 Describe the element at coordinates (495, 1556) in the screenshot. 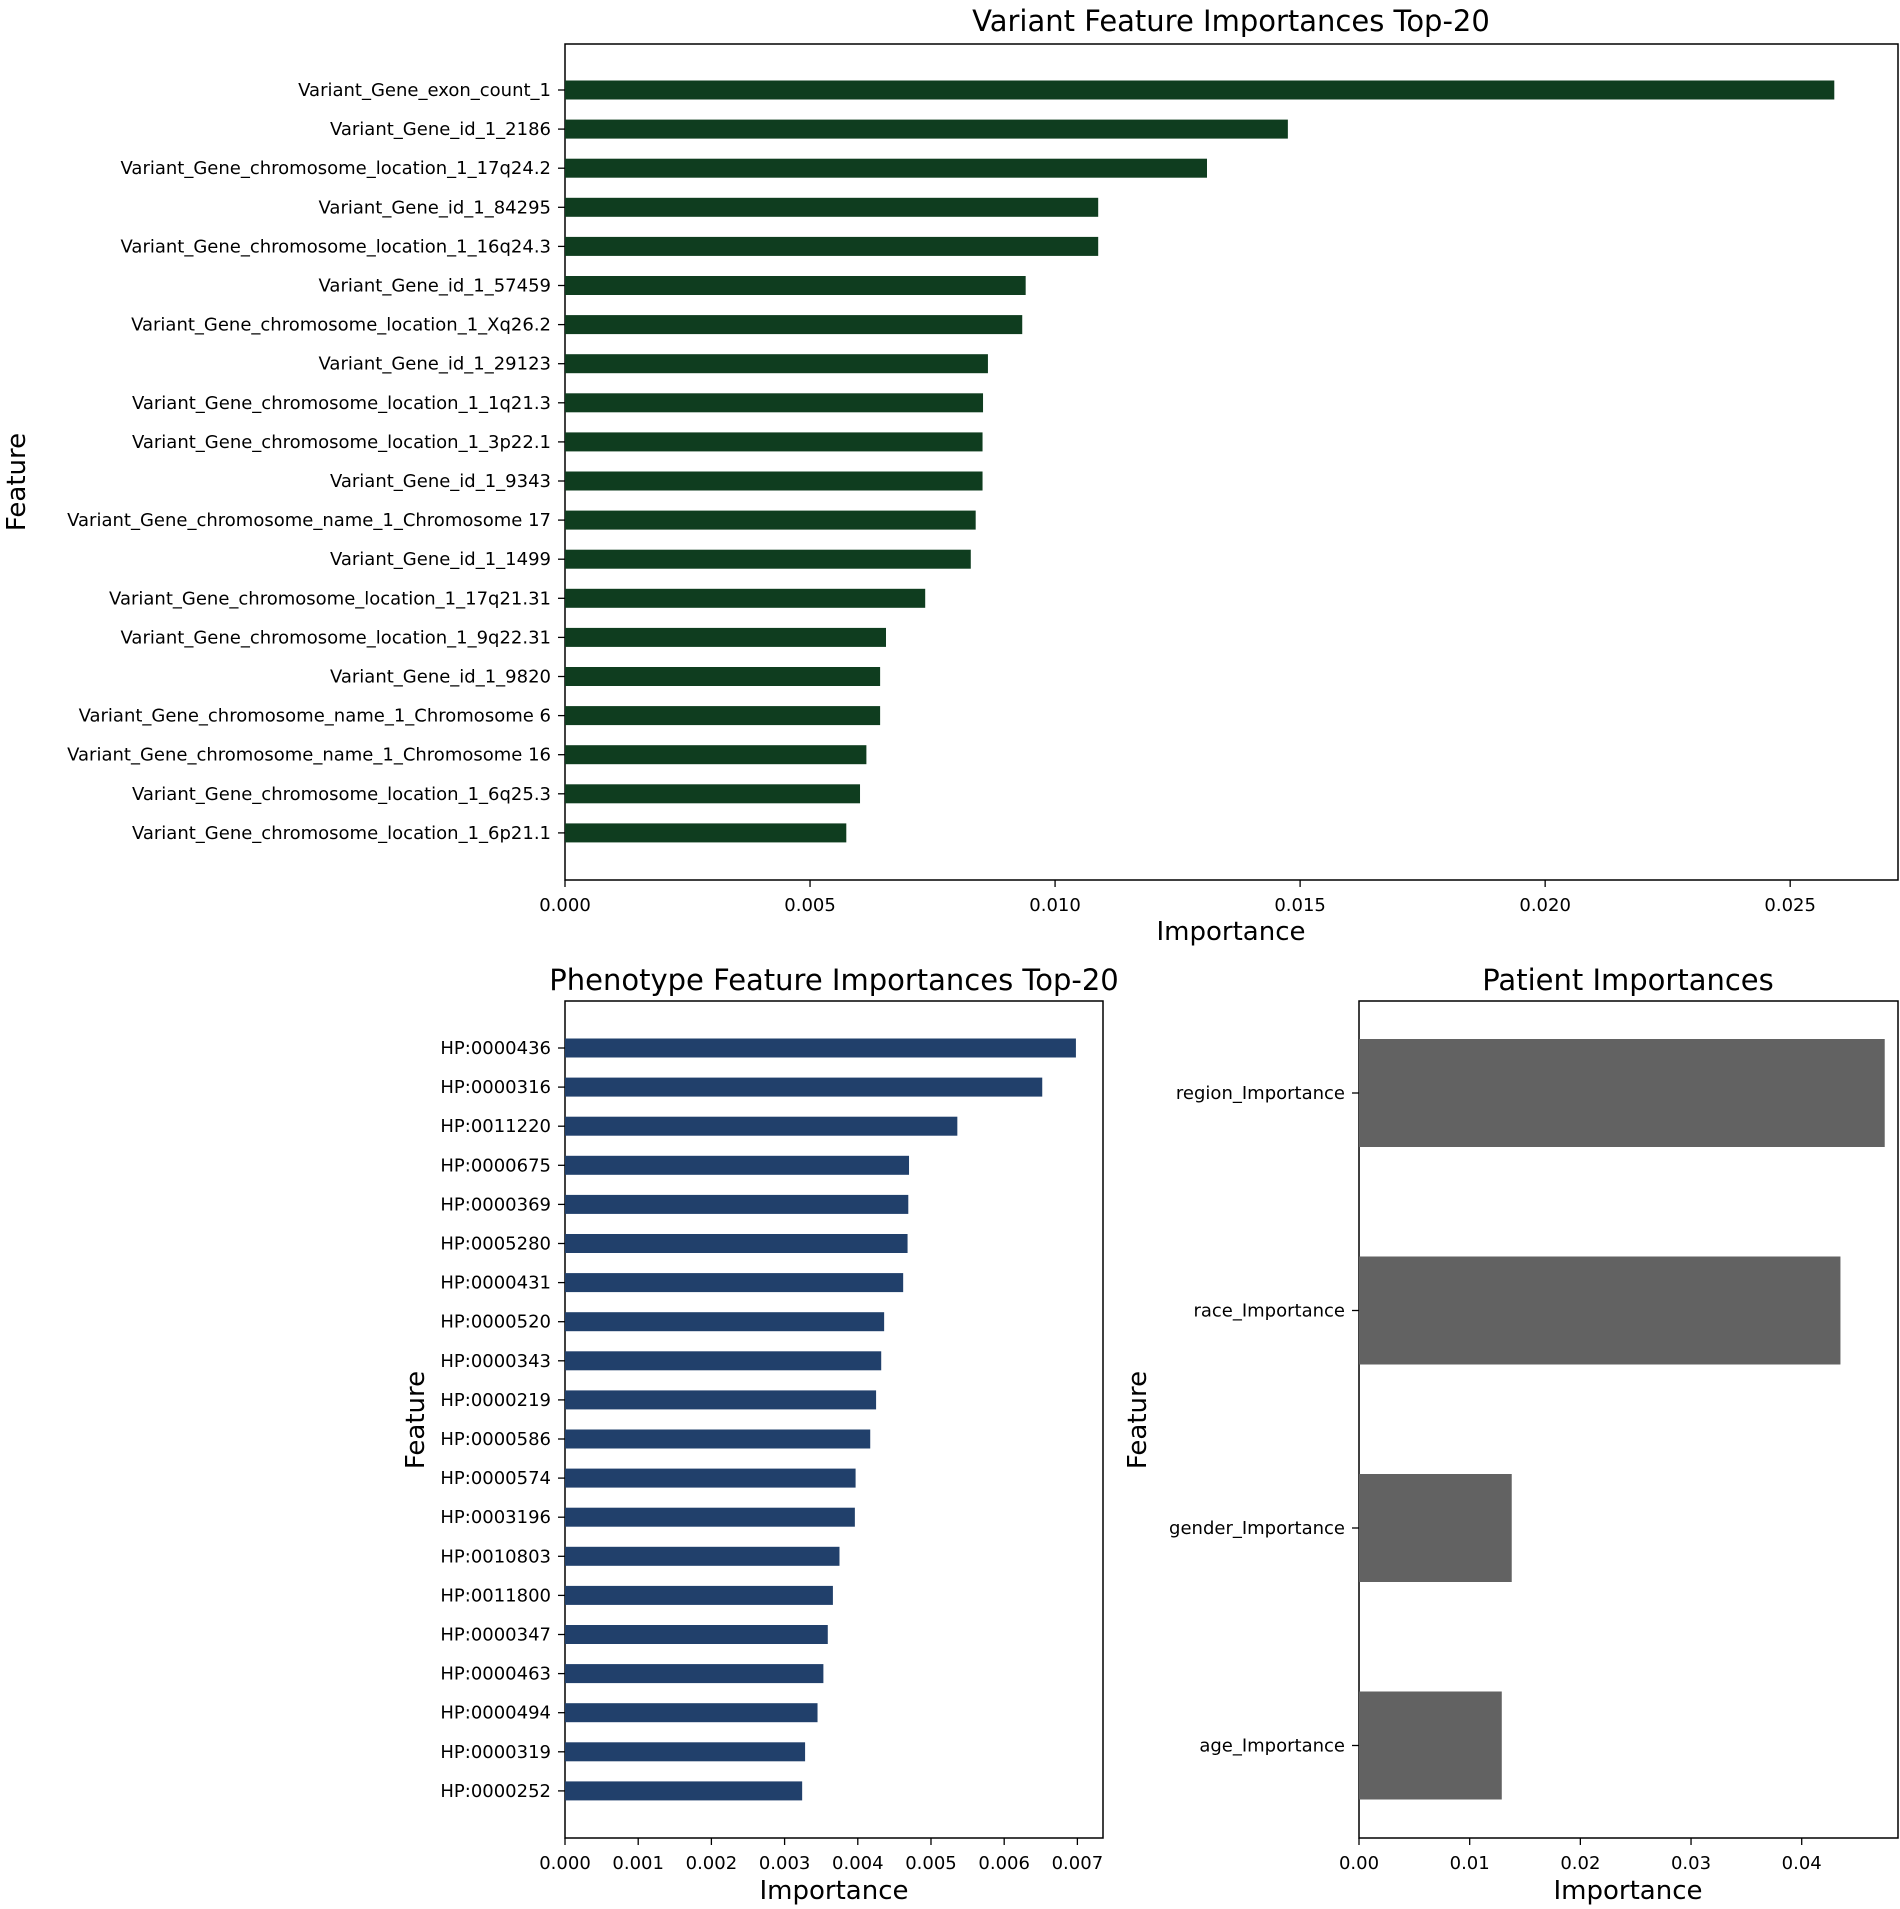

I see `phenotype-y-tick-label: HP:0010803` at that location.